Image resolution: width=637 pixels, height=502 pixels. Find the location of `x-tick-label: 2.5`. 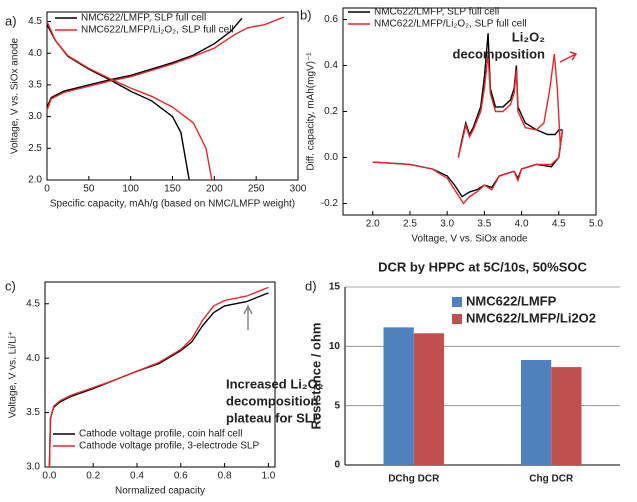

x-tick-label: 2.5 is located at coordinates (410, 224).